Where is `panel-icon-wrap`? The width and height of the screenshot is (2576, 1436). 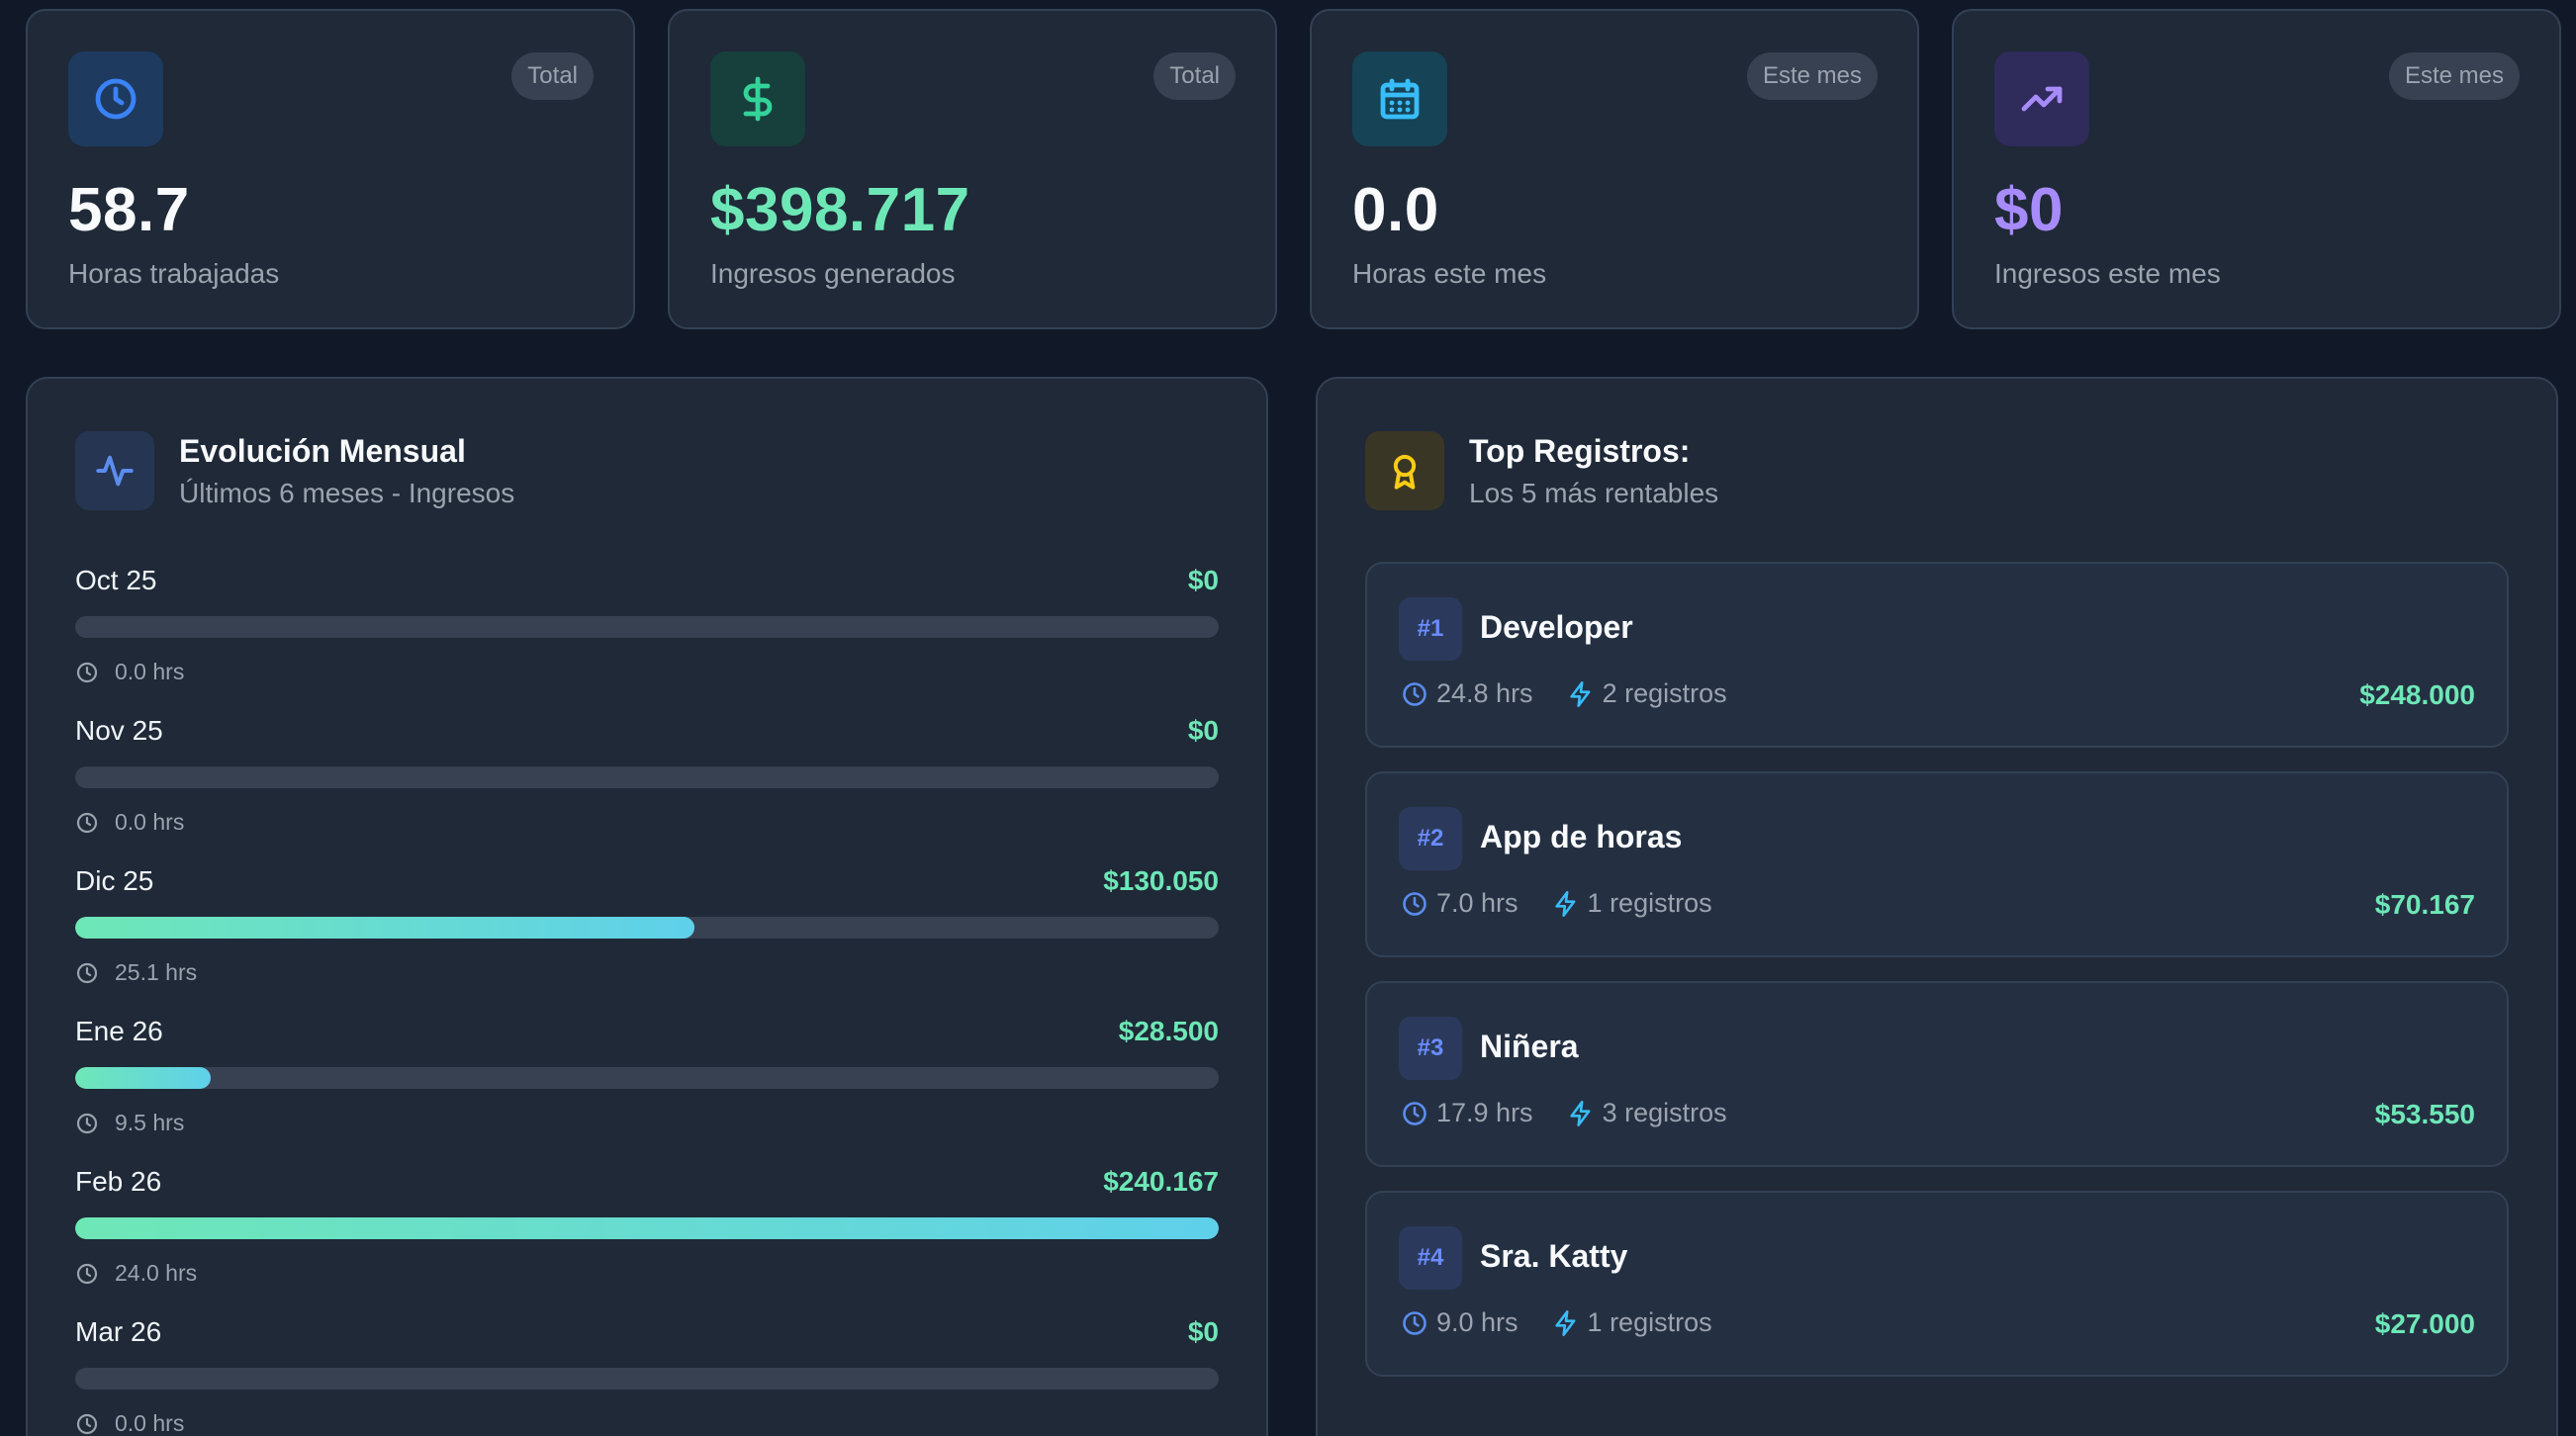 panel-icon-wrap is located at coordinates (1405, 470).